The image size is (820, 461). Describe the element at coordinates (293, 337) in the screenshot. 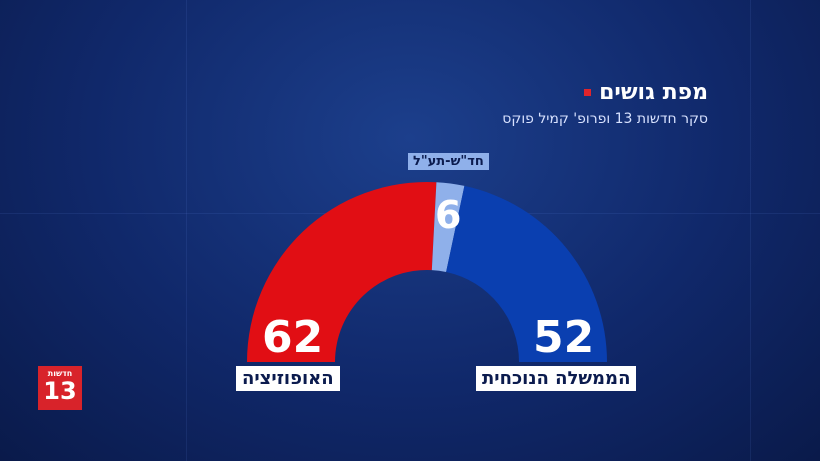

I see `value-label-opposition: 62` at that location.